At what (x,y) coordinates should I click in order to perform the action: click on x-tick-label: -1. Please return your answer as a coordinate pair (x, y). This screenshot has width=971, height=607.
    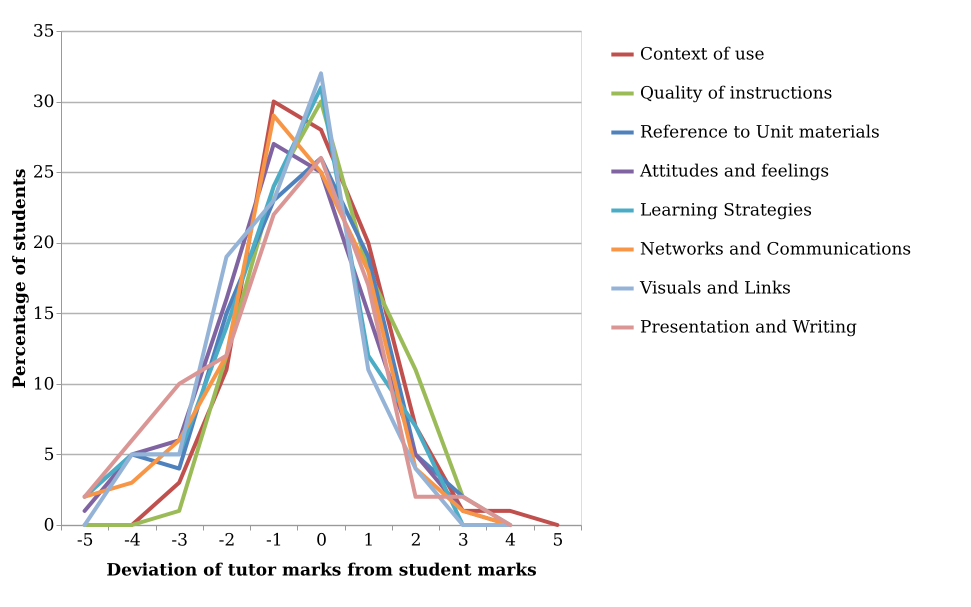
    Looking at the image, I should click on (274, 540).